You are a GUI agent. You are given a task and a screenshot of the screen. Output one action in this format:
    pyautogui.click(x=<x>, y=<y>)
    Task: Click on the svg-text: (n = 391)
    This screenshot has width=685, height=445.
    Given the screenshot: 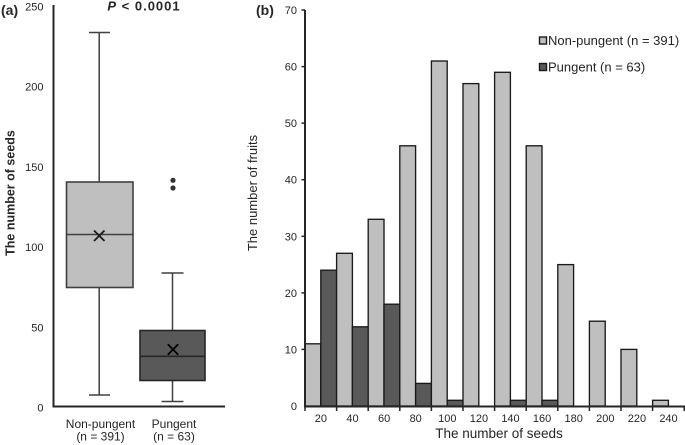 What is the action you would take?
    pyautogui.click(x=100, y=437)
    